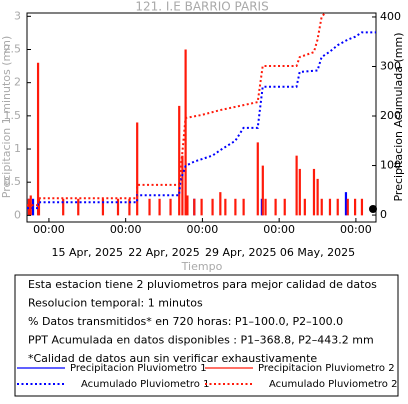 This screenshot has width=408, height=404. What do you see at coordinates (241, 252) in the screenshot?
I see `x-date-label: 29 Apr, 2025` at bounding box center [241, 252].